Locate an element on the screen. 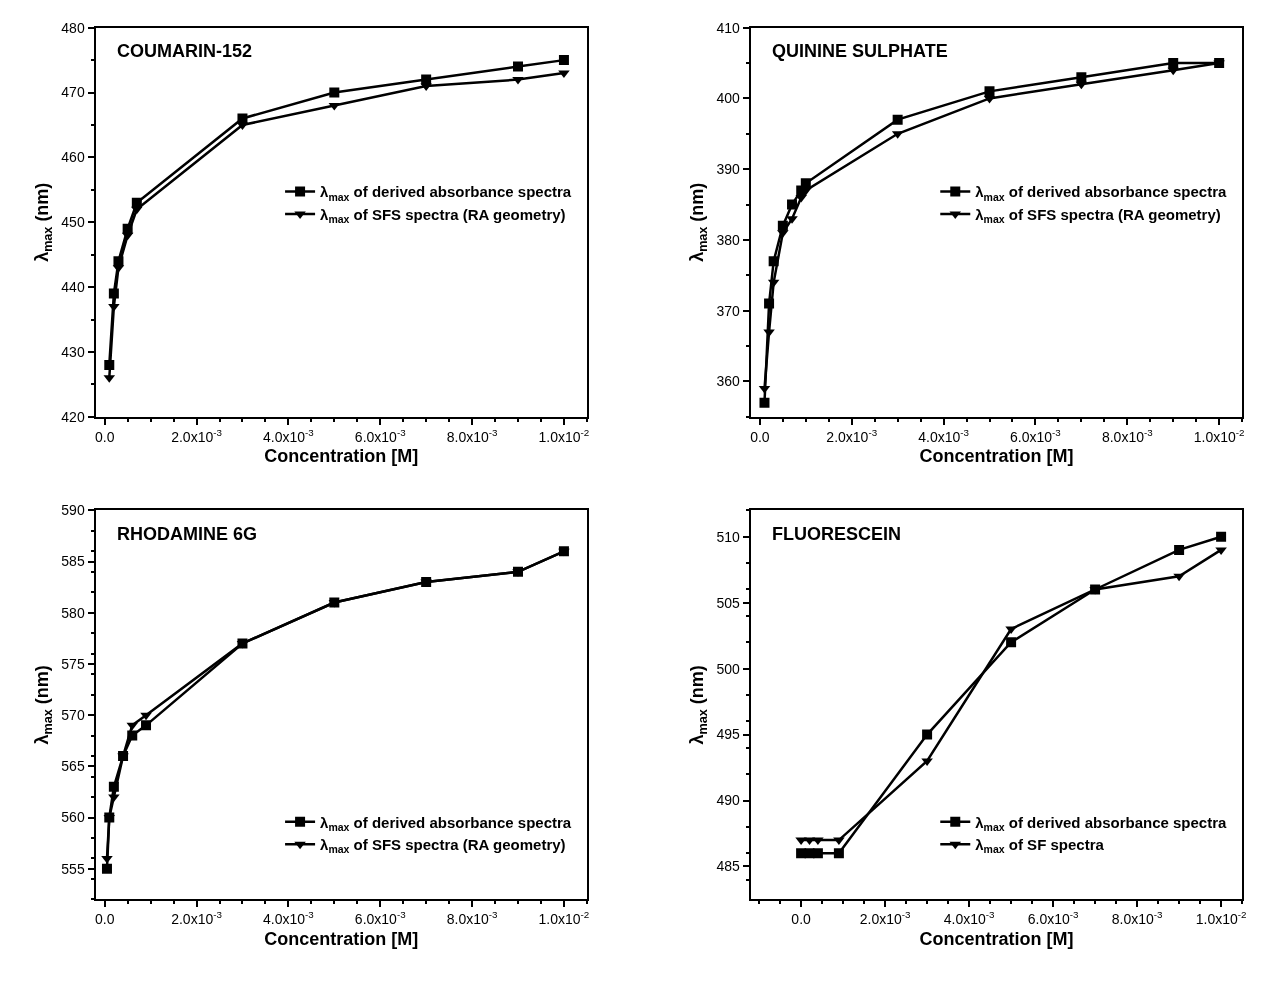  y-tick-label: 555 is located at coordinates (73, 868).